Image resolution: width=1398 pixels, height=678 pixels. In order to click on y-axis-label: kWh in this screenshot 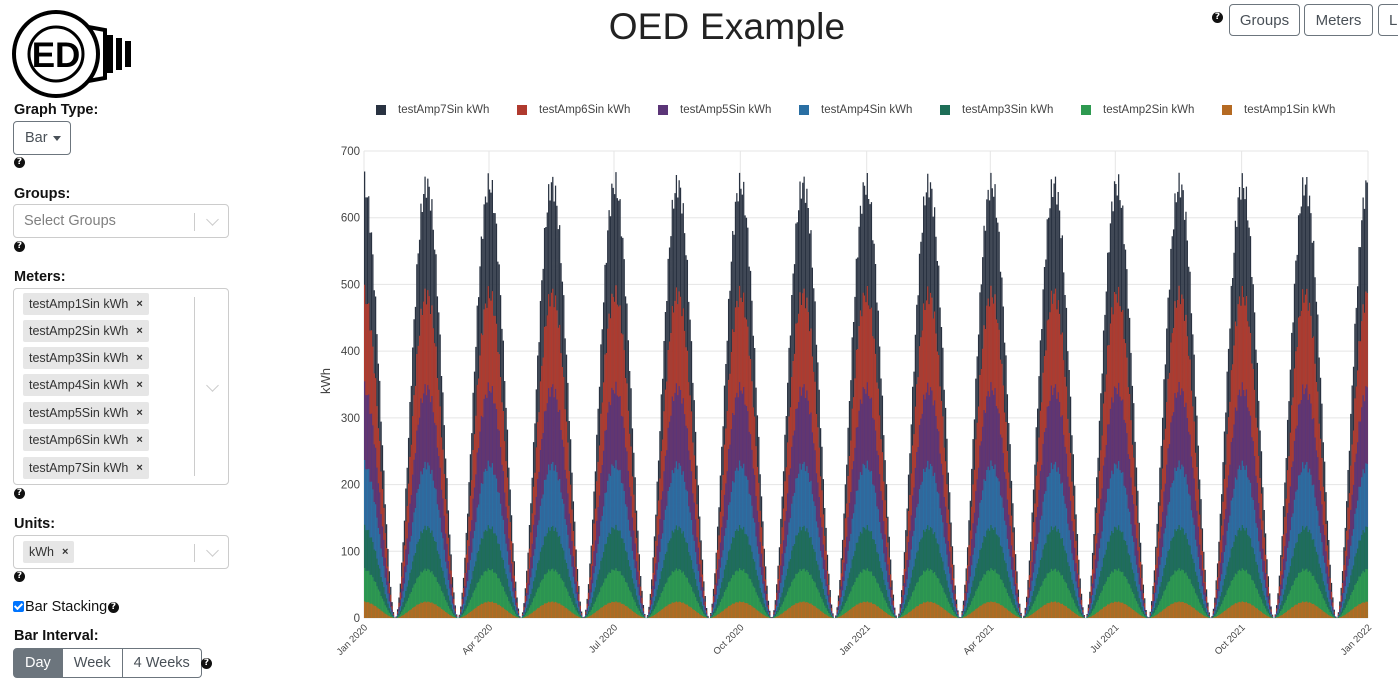, I will do `click(325, 381)`.